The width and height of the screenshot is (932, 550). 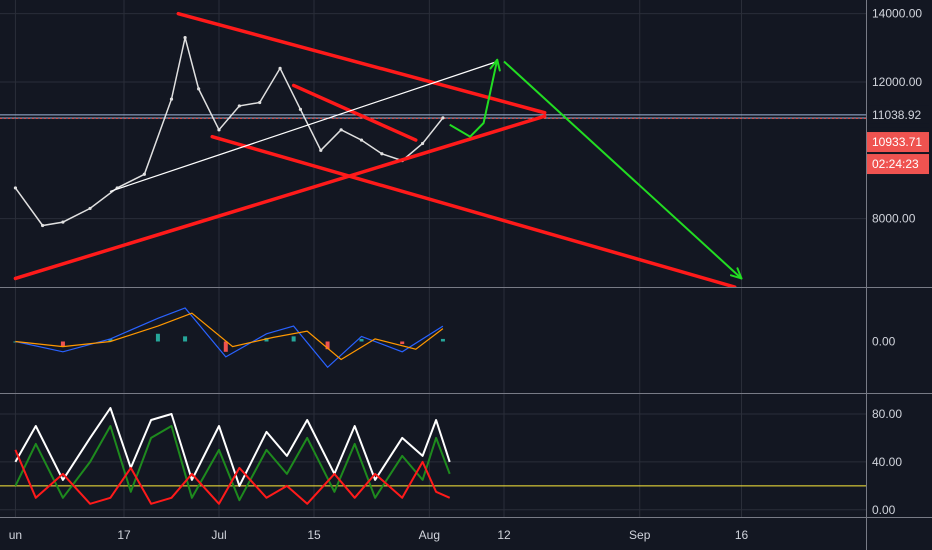 I want to click on oscillator-axis-label-2: 0.00, so click(x=884, y=510).